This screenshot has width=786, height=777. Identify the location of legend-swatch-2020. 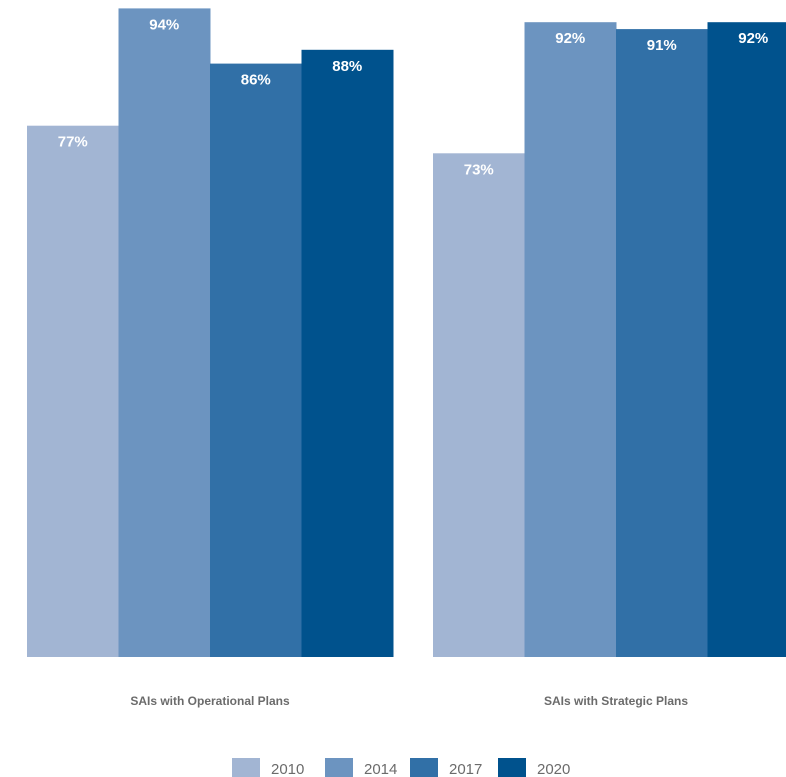
(512, 767).